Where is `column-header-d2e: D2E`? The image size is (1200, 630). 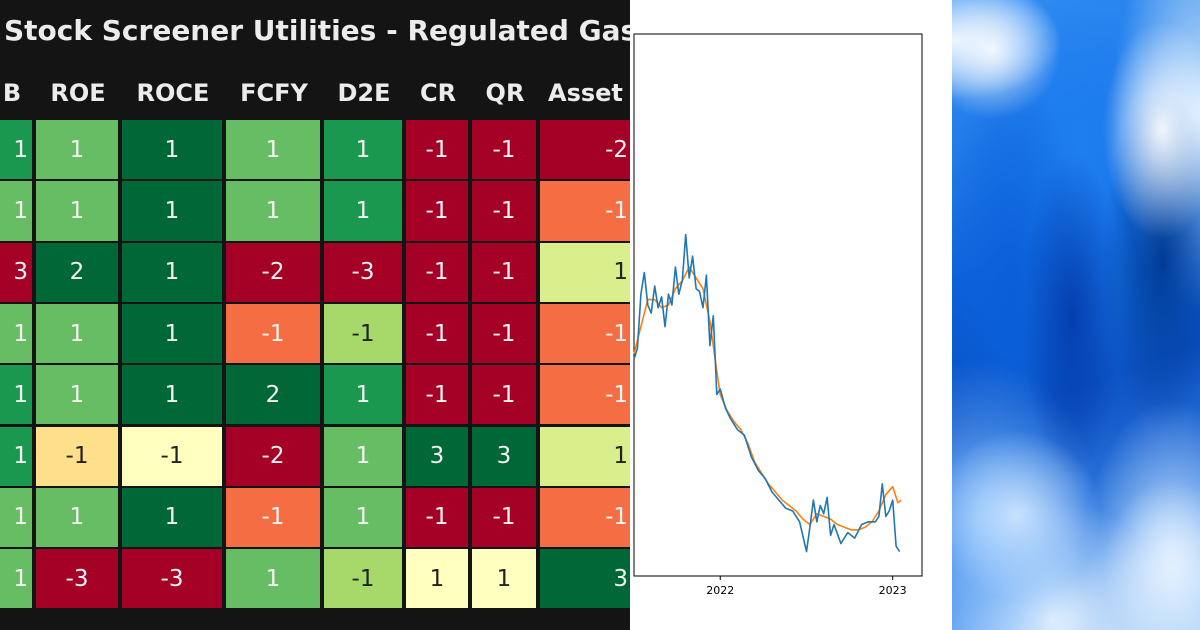
column-header-d2e: D2E is located at coordinates (364, 93).